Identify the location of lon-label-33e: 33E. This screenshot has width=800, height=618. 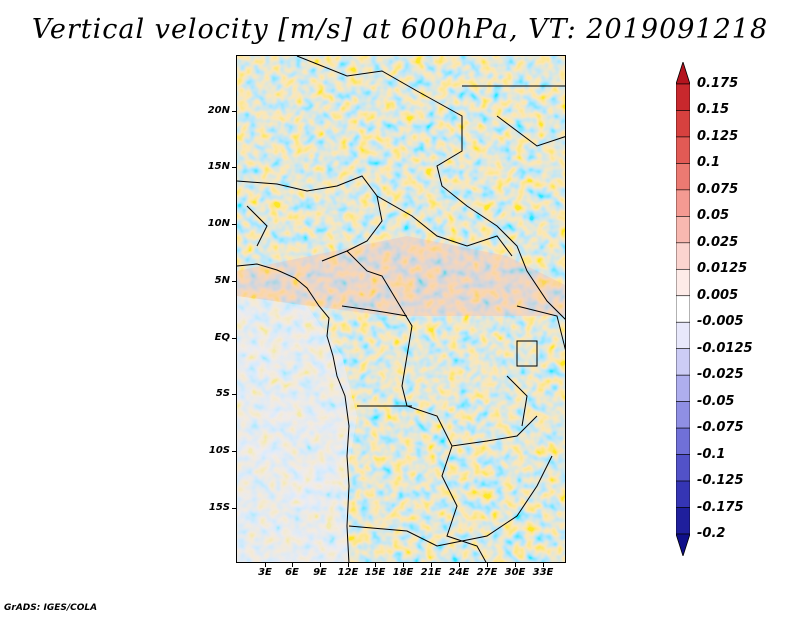
(543, 572).